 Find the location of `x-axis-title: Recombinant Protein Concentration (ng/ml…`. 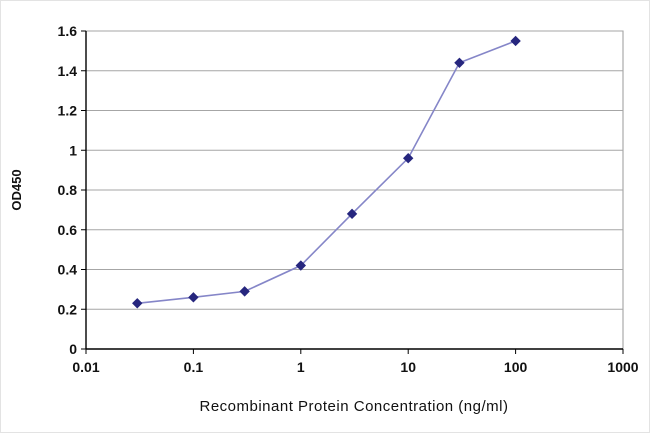

x-axis-title: Recombinant Protein Concentration (ng/ml… is located at coordinates (354, 406).